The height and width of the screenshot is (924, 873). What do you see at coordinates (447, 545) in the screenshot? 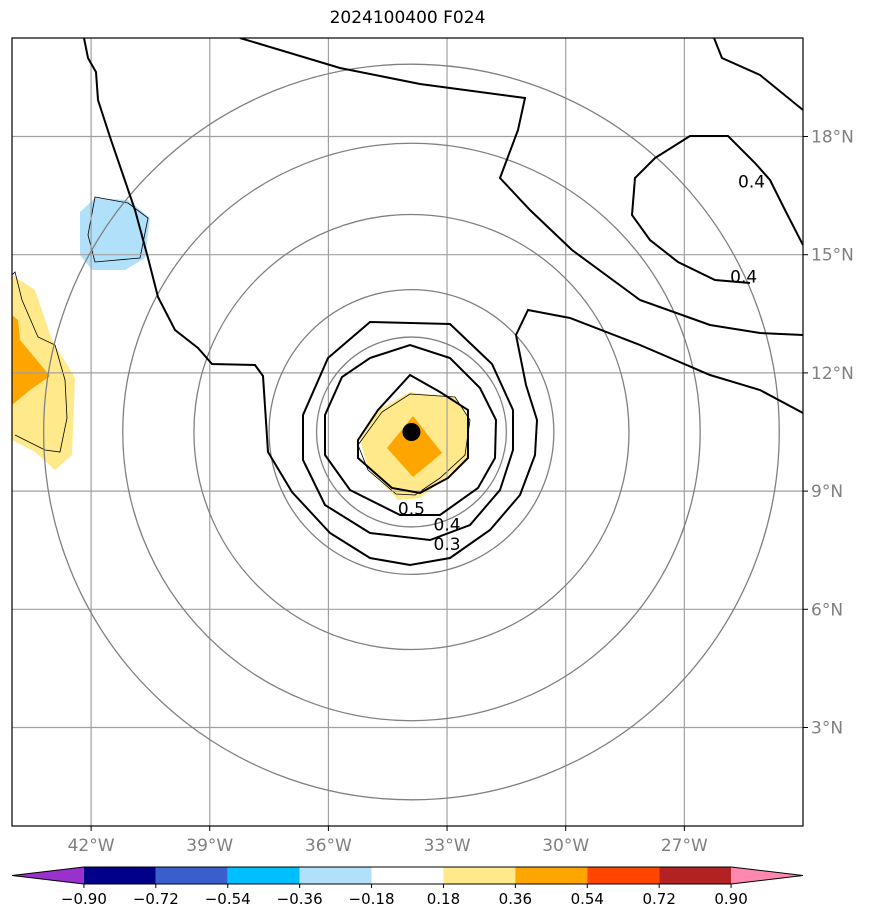
I see `contour-label: 0.3` at bounding box center [447, 545].